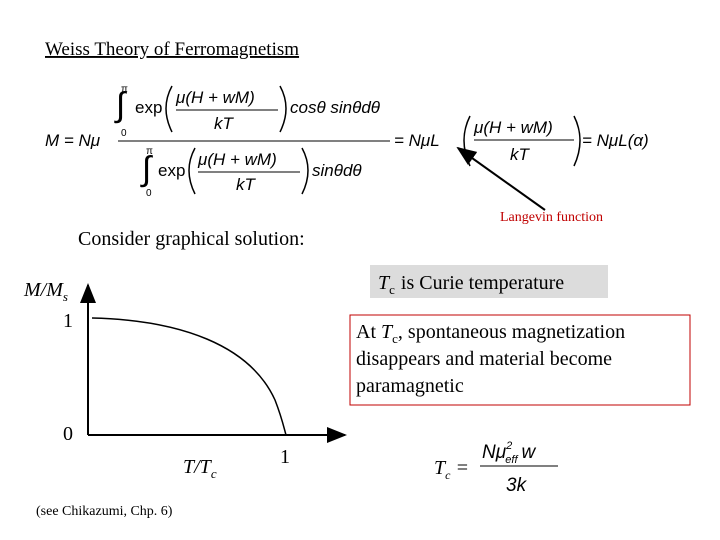 Image resolution: width=720 pixels, height=540 pixels. I want to click on magnetization-curve, so click(189, 376).